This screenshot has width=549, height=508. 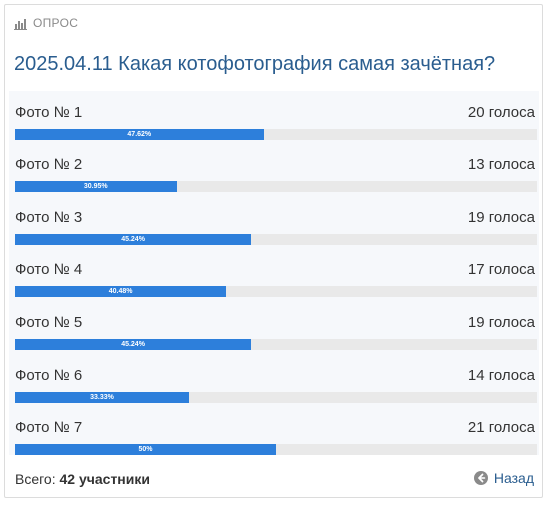 What do you see at coordinates (49, 164) in the screenshot?
I see `option-name: Фото № 2` at bounding box center [49, 164].